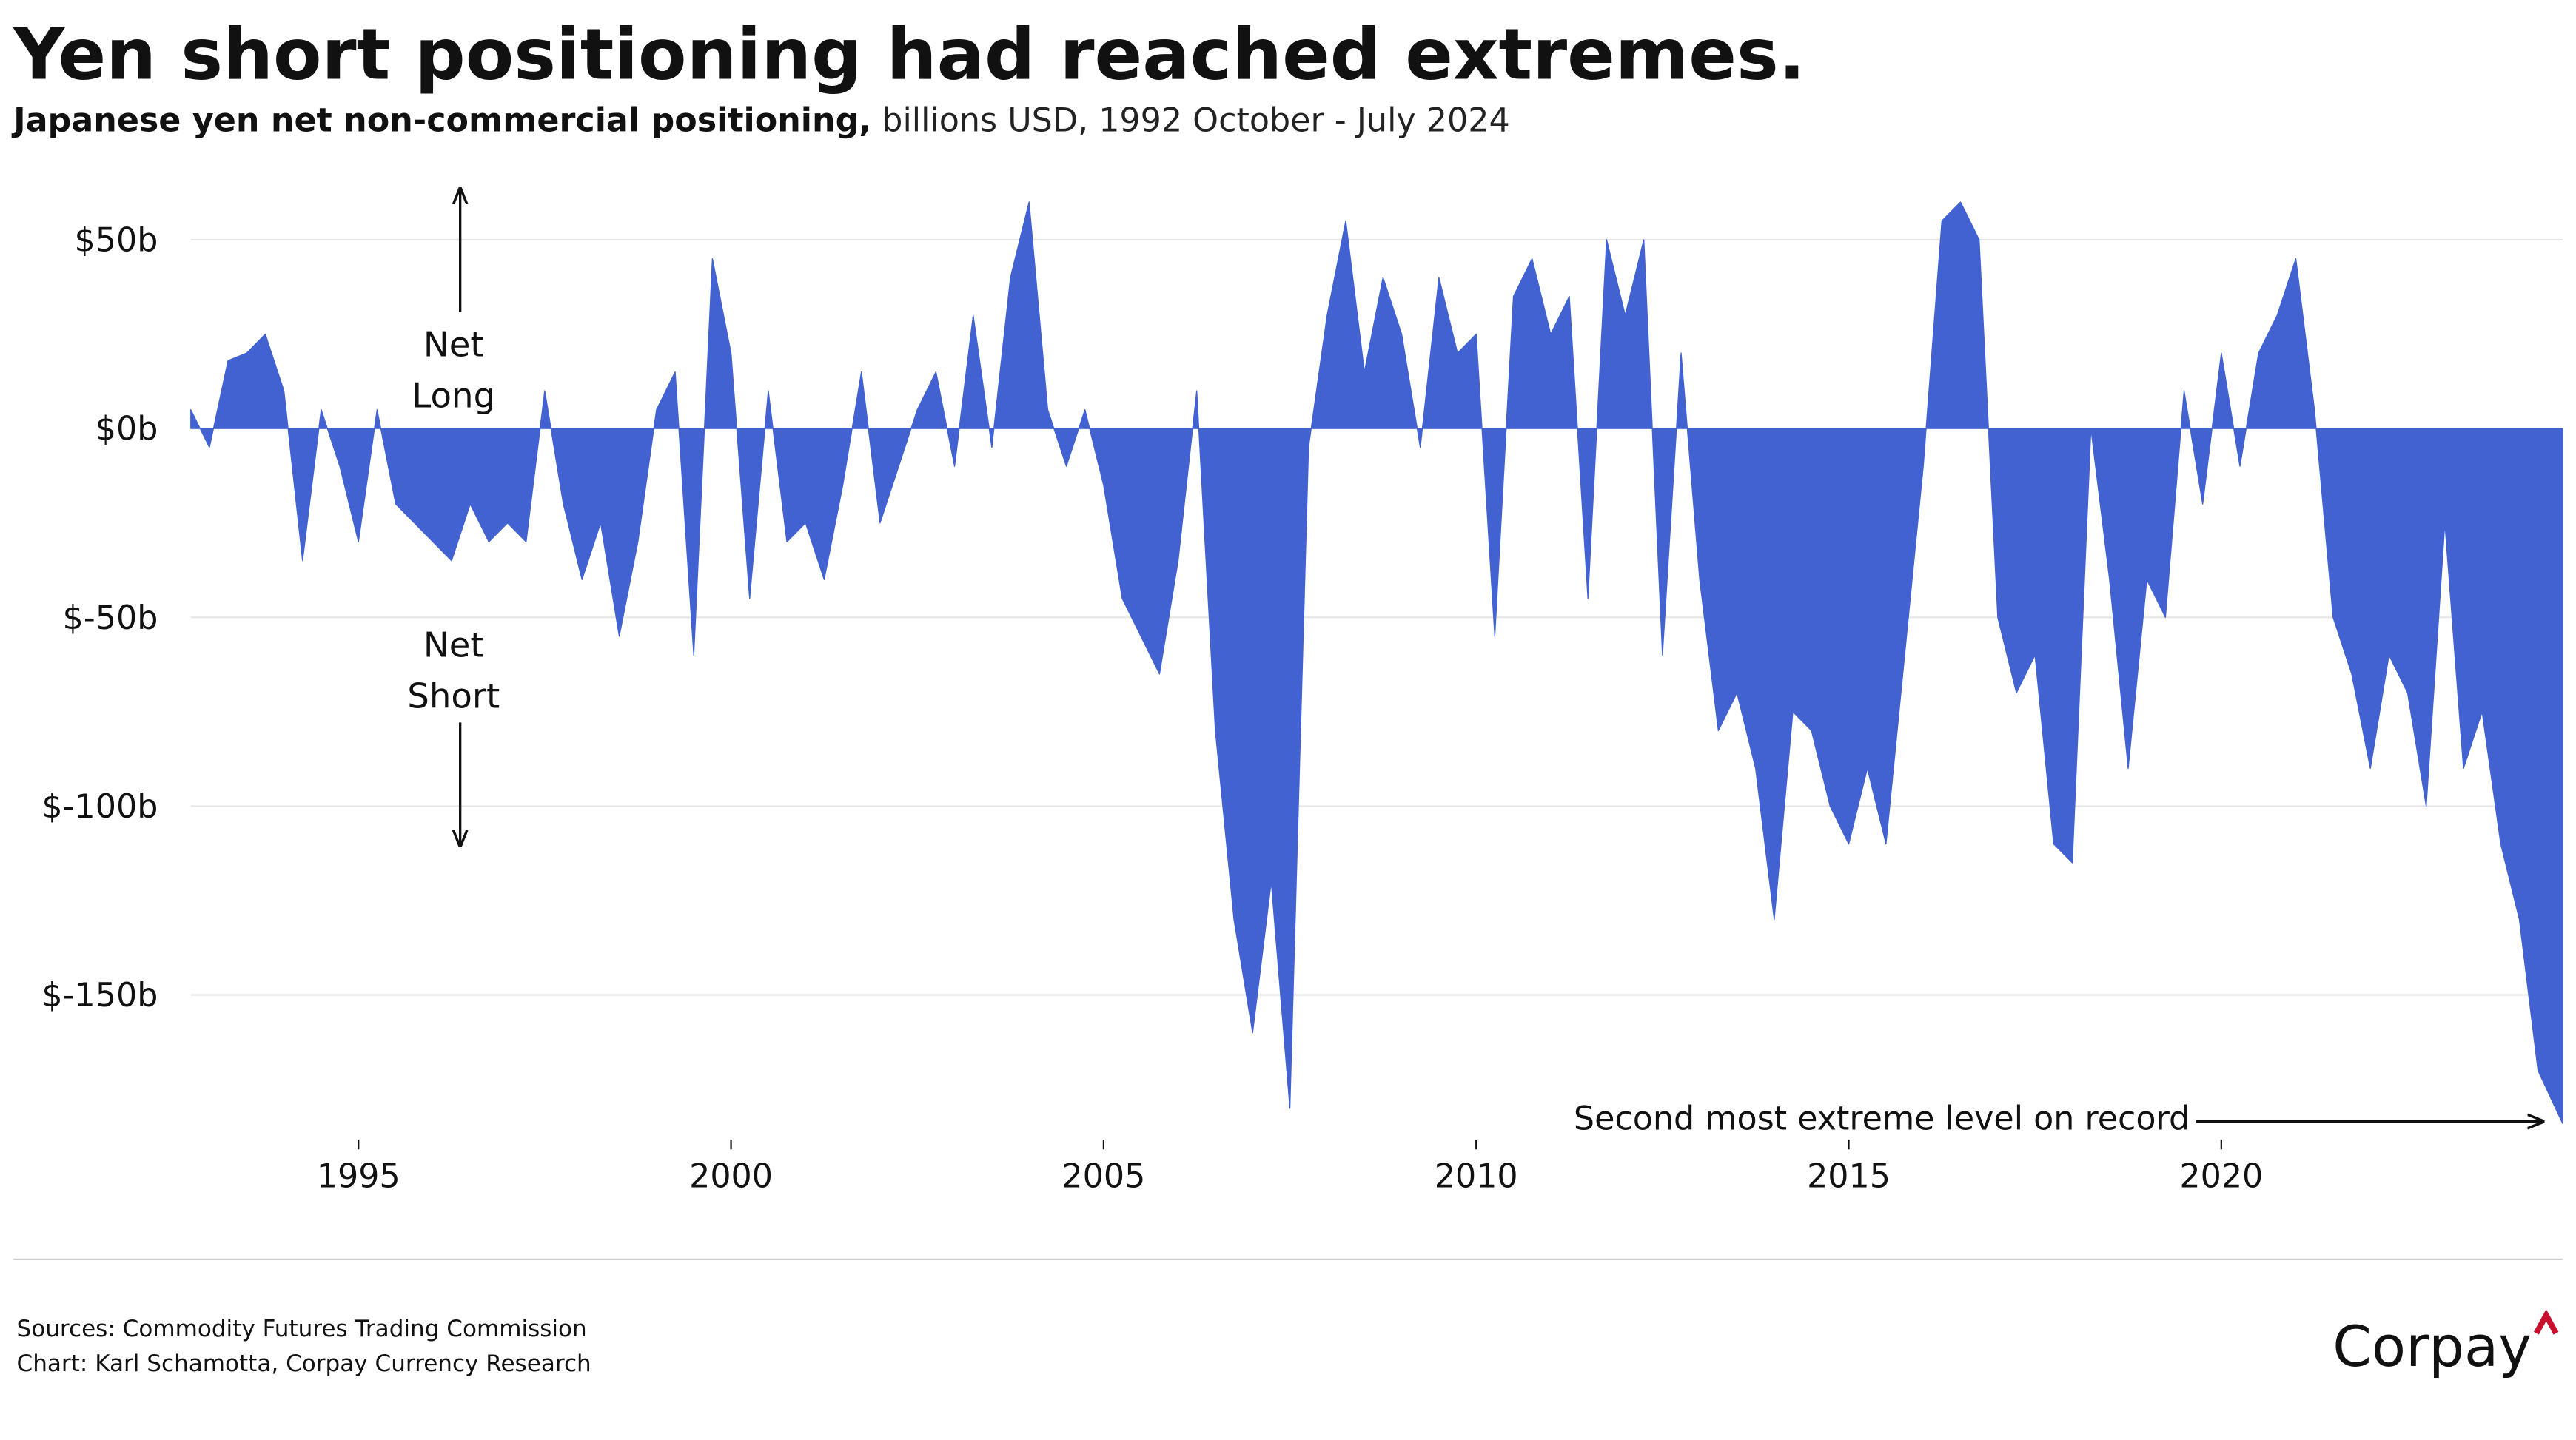  What do you see at coordinates (2432, 1347) in the screenshot?
I see `logo: Corpay` at bounding box center [2432, 1347].